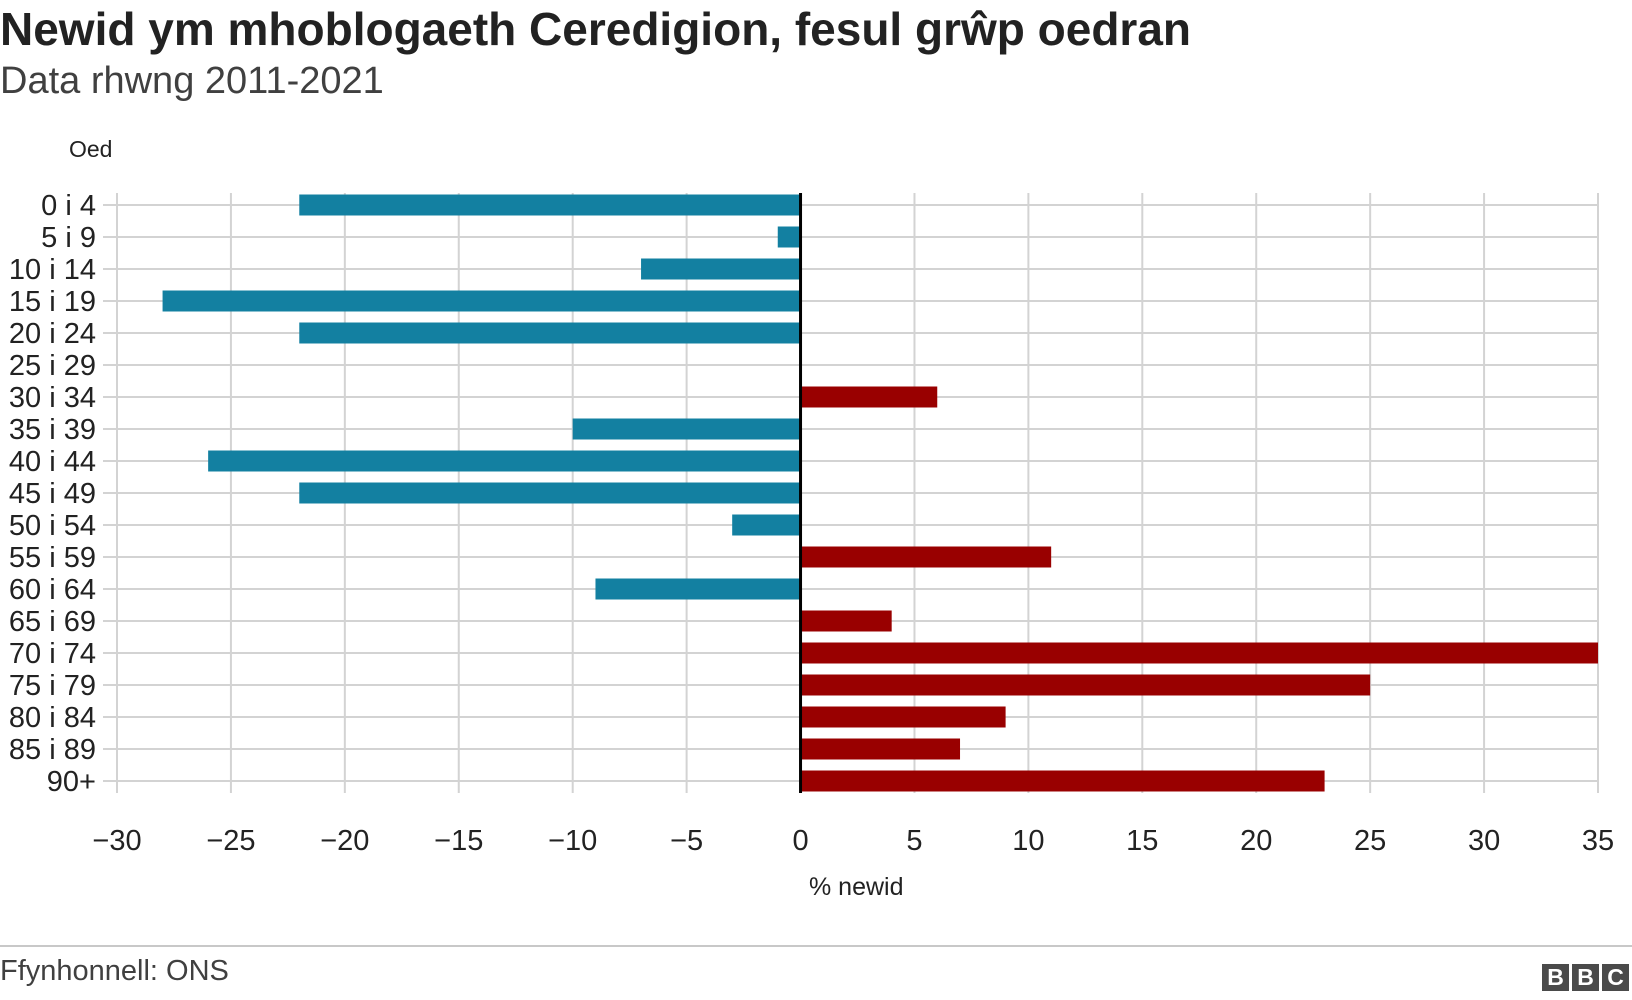 Image resolution: width=1632 pixels, height=1000 pixels. What do you see at coordinates (68, 206) in the screenshot?
I see `y-tick-label: 0 i 4` at bounding box center [68, 206].